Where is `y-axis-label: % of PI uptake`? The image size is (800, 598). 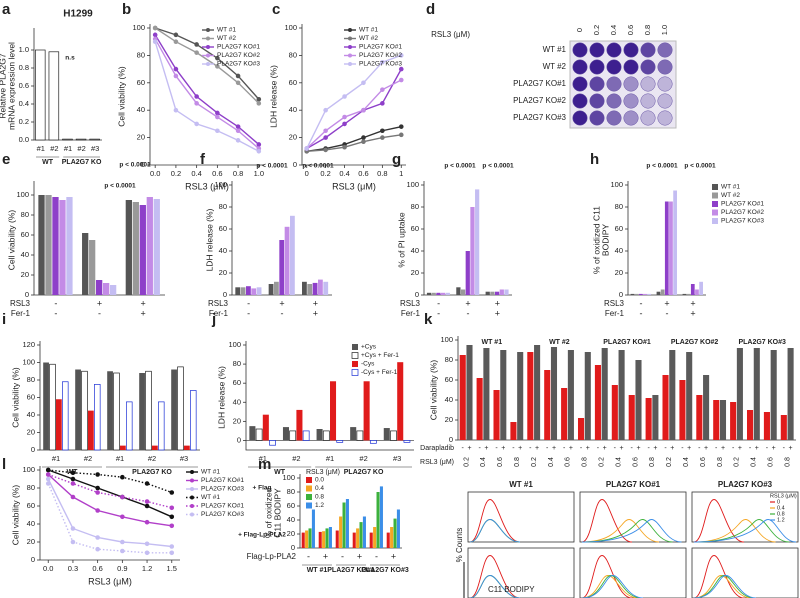 y-axis-label: % of PI uptake is located at coordinates (401, 240).